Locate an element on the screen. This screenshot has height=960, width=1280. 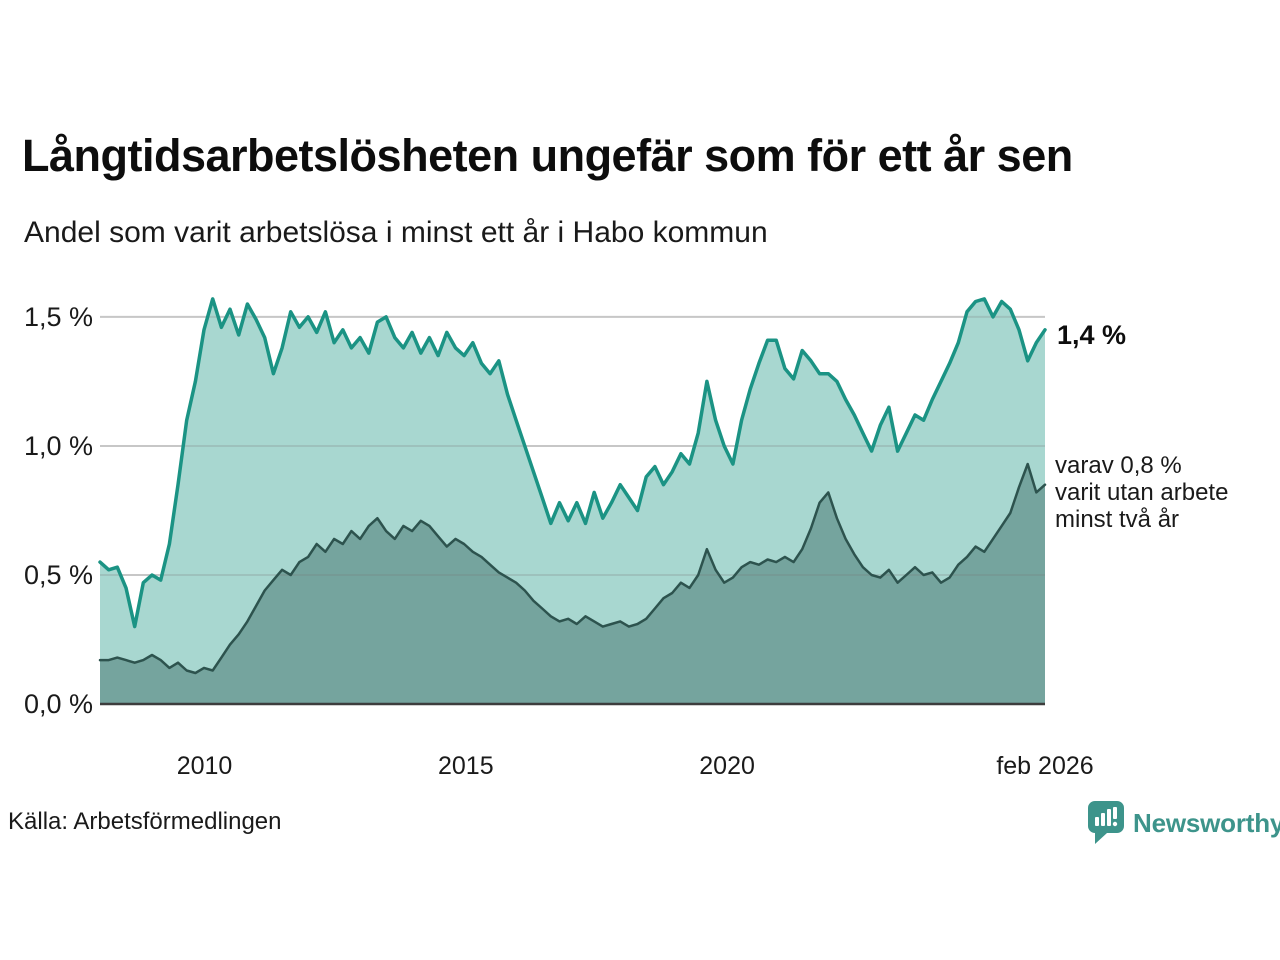
end-label-primary-series: 1,4 % is located at coordinates (1092, 335).